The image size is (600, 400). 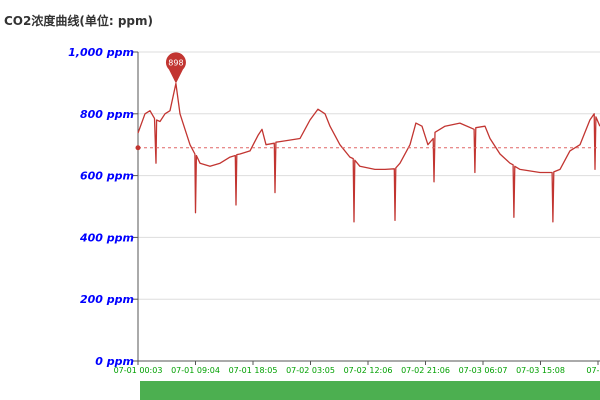 I want to click on max-mark-pin, so click(x=175, y=68).